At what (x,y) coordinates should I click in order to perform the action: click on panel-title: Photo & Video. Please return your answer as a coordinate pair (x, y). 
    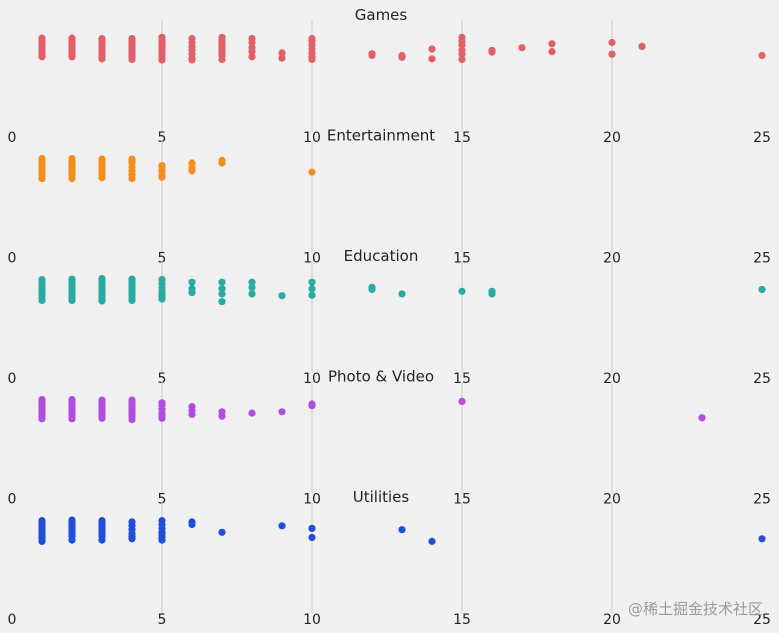
    Looking at the image, I should click on (381, 377).